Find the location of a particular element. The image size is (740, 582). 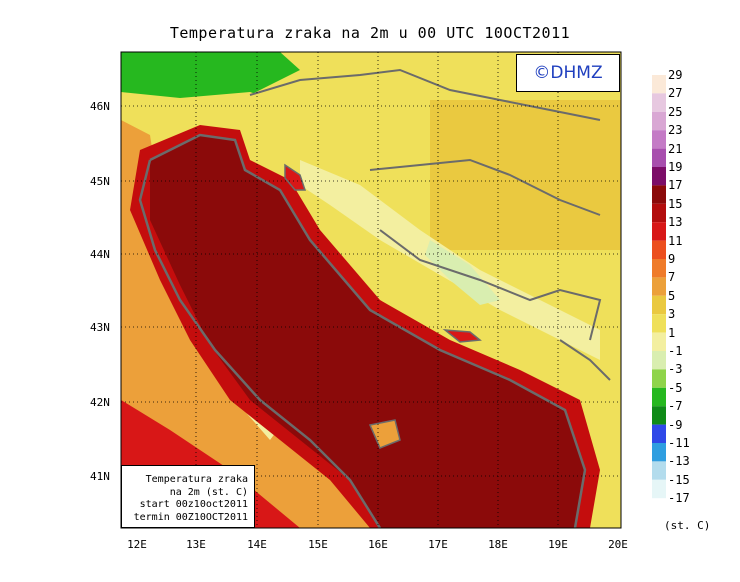

colorbar-label: -5 is located at coordinates (675, 387).